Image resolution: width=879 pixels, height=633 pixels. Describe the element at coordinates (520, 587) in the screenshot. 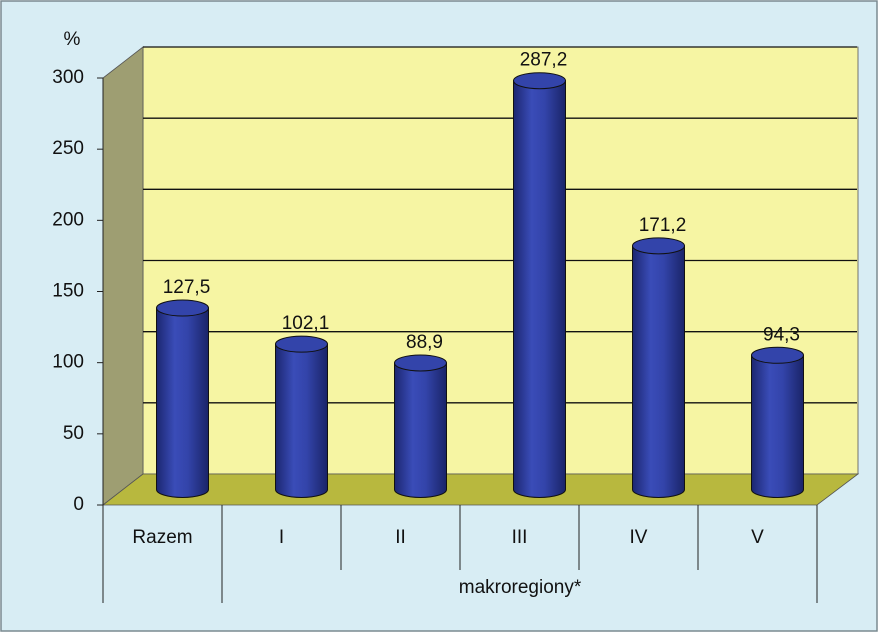

I see `group-label: makroregiony*` at that location.